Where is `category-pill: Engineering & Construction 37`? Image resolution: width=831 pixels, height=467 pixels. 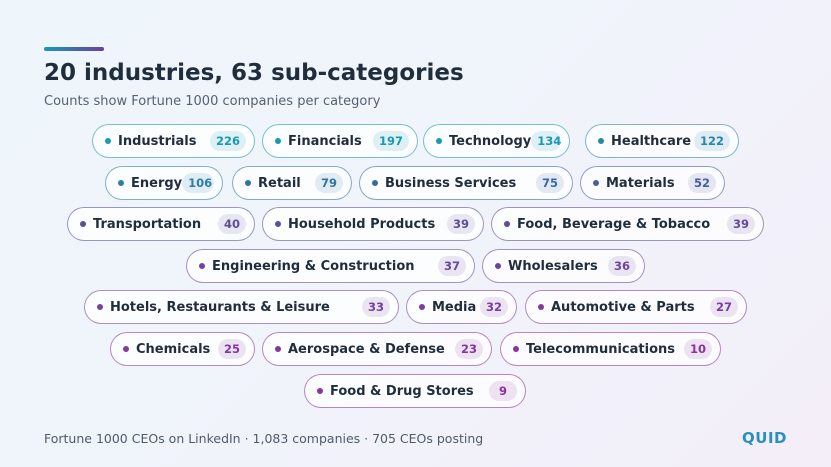
category-pill: Engineering & Construction 37 is located at coordinates (330, 266).